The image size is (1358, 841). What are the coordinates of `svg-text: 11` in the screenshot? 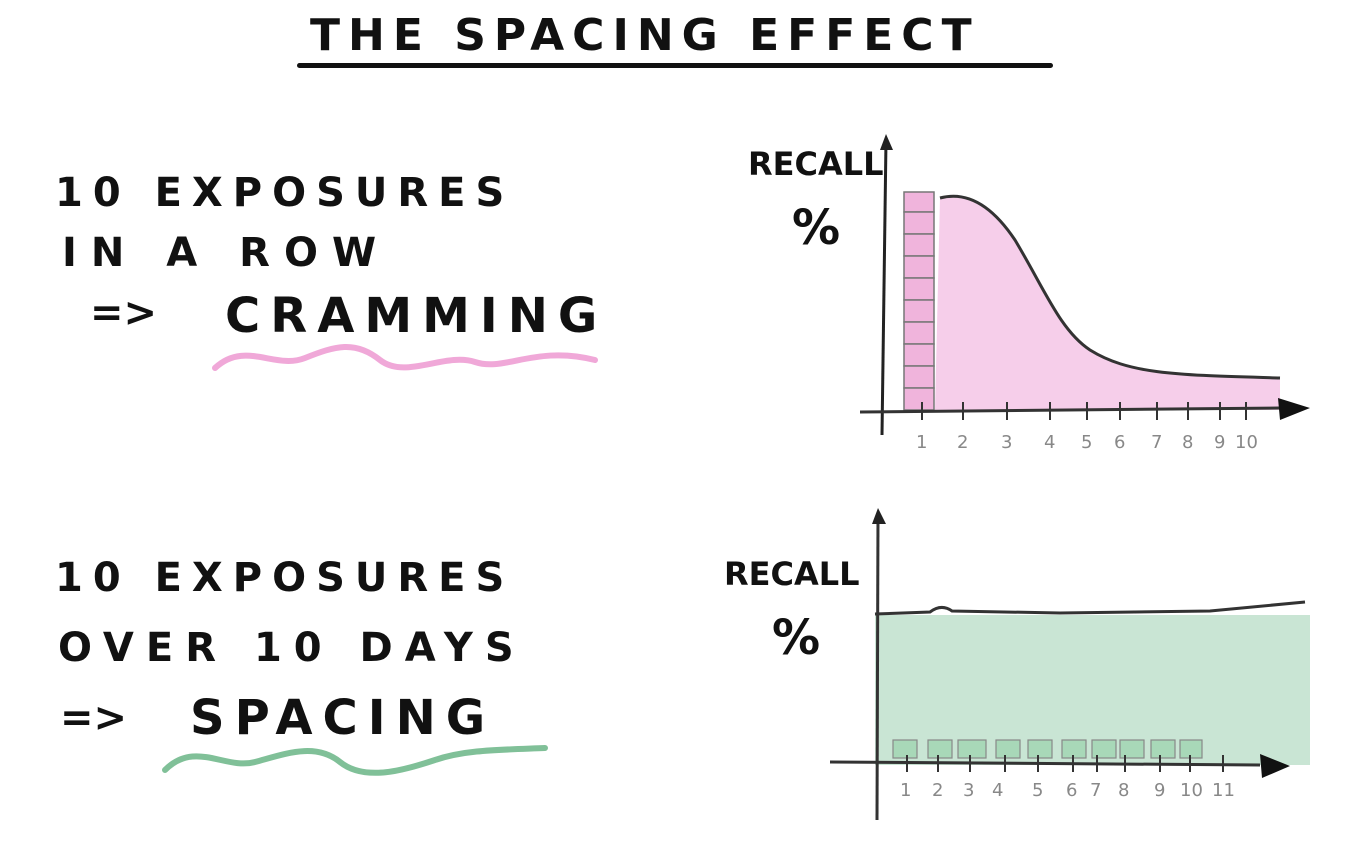 It's located at (1223, 790).